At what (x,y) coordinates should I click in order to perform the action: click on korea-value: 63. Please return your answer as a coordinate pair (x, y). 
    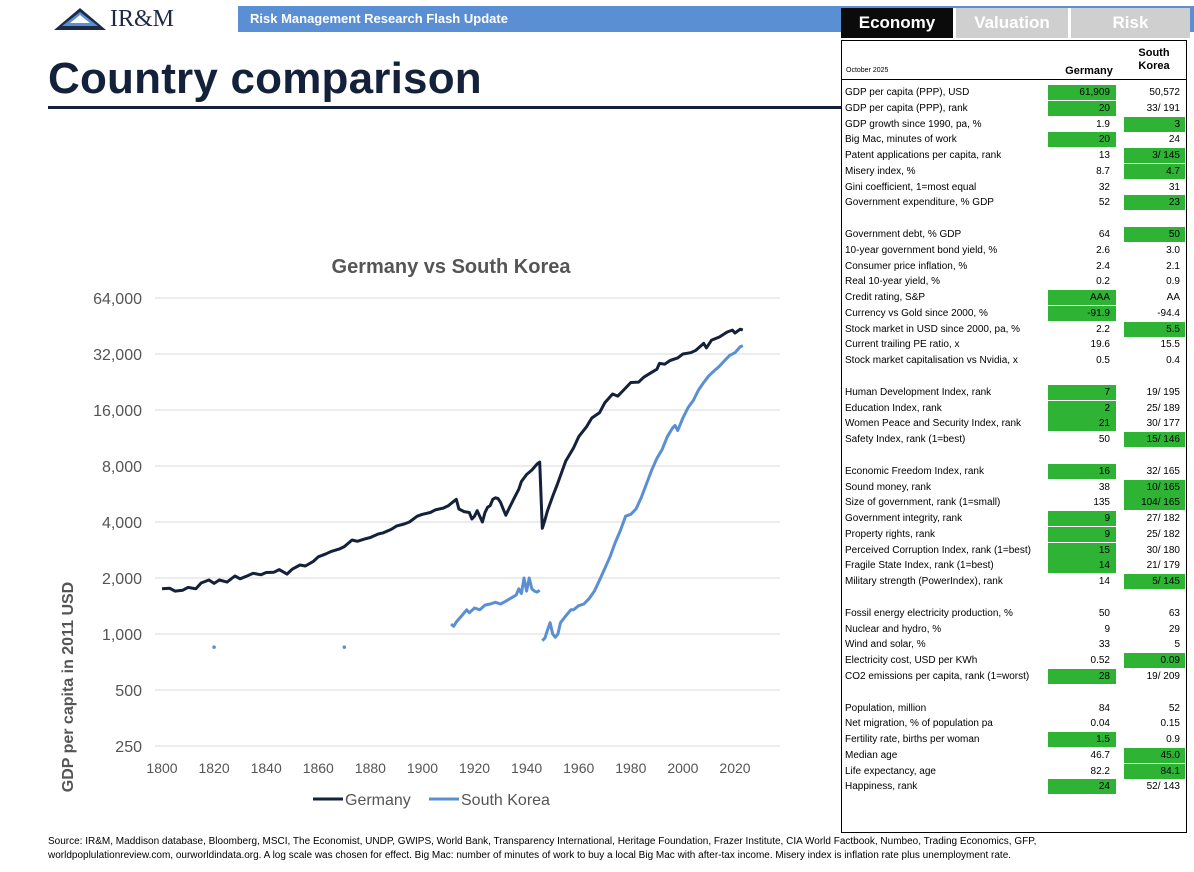
    Looking at the image, I should click on (1174, 613).